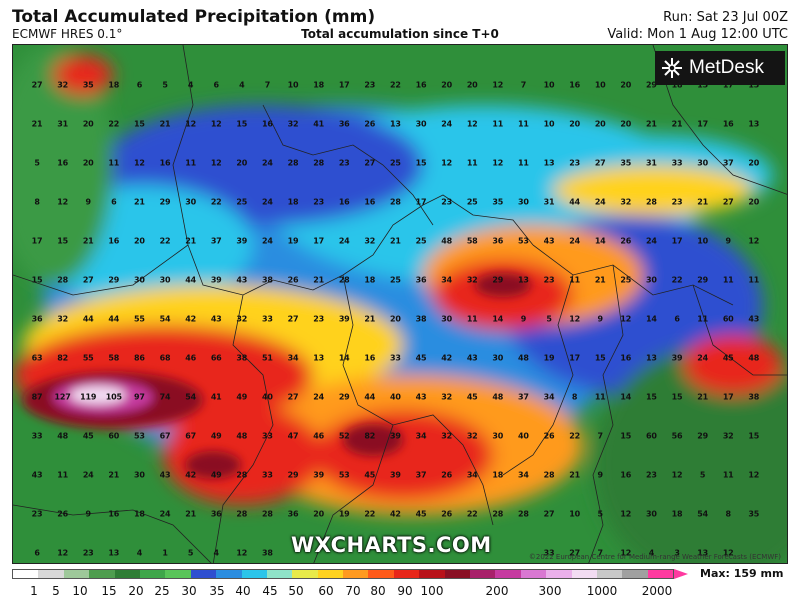 Image resolution: width=800 pixels, height=613 pixels. I want to click on grid-value: 31, so click(651, 163).